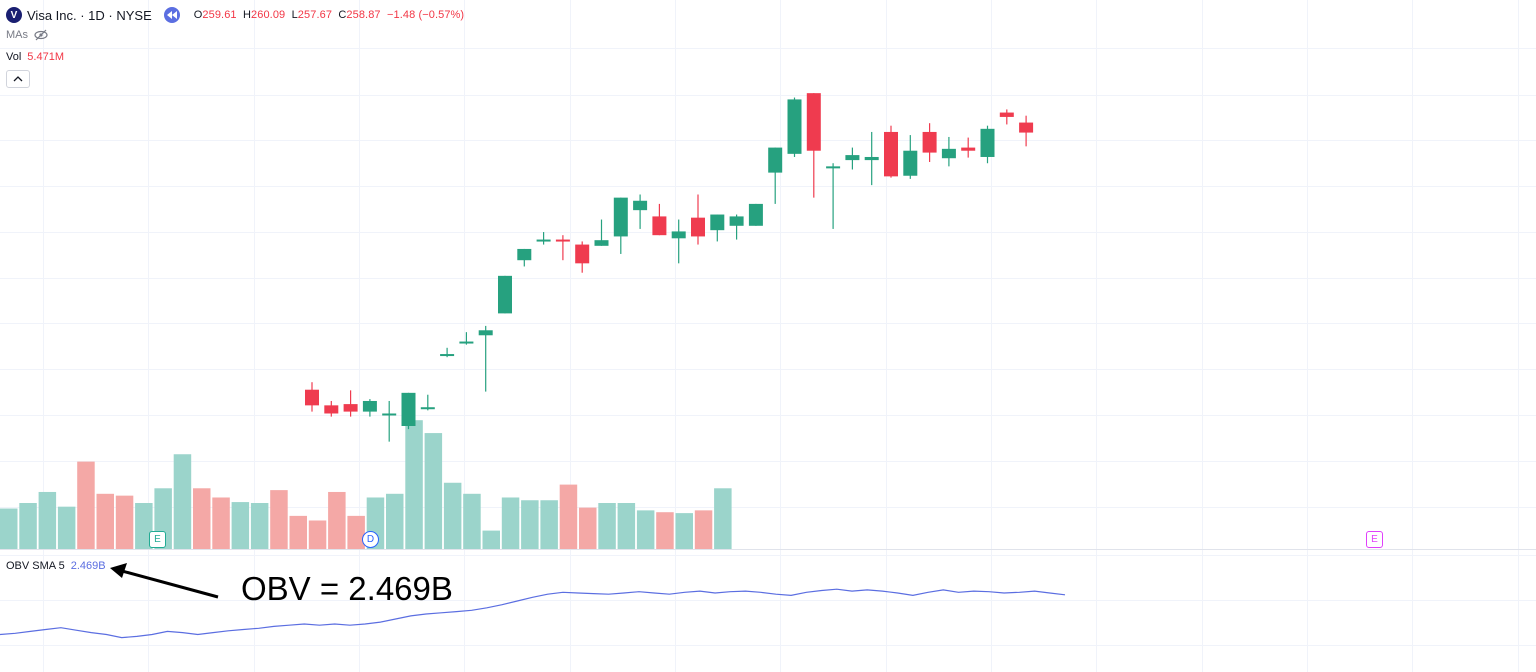  Describe the element at coordinates (89, 15) in the screenshot. I see `symbol-title: Visa Inc. · 1D · NYSE` at that location.